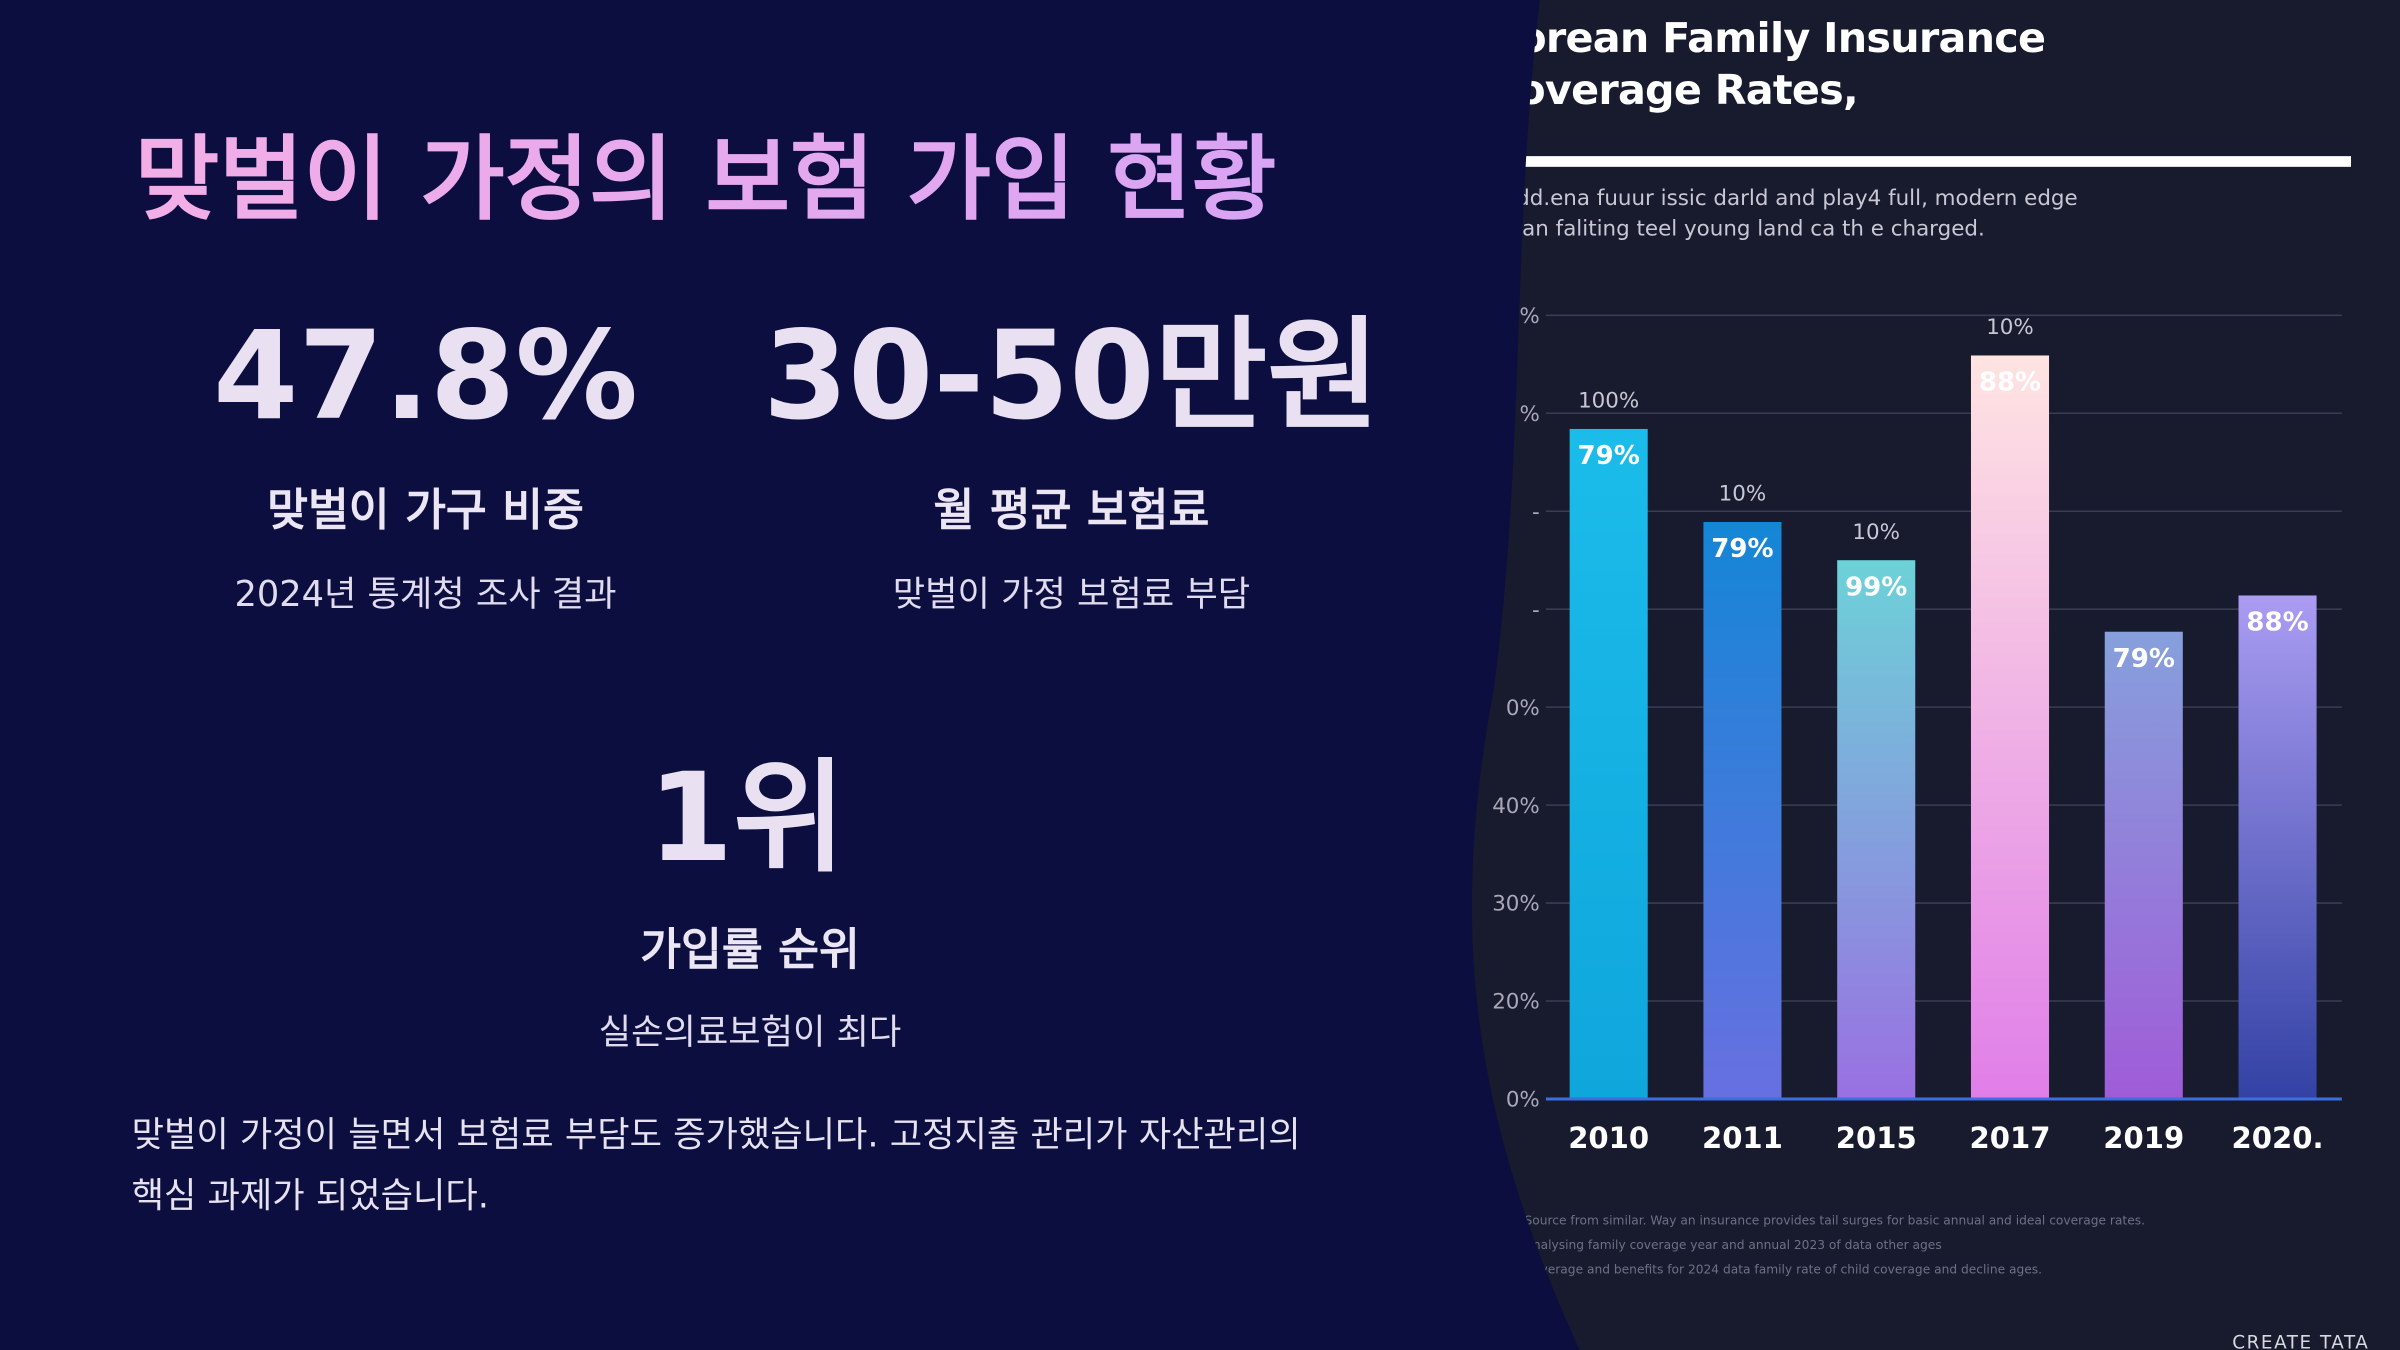  I want to click on body-text: 핵심 과제가 되었습니다., so click(310, 1196).